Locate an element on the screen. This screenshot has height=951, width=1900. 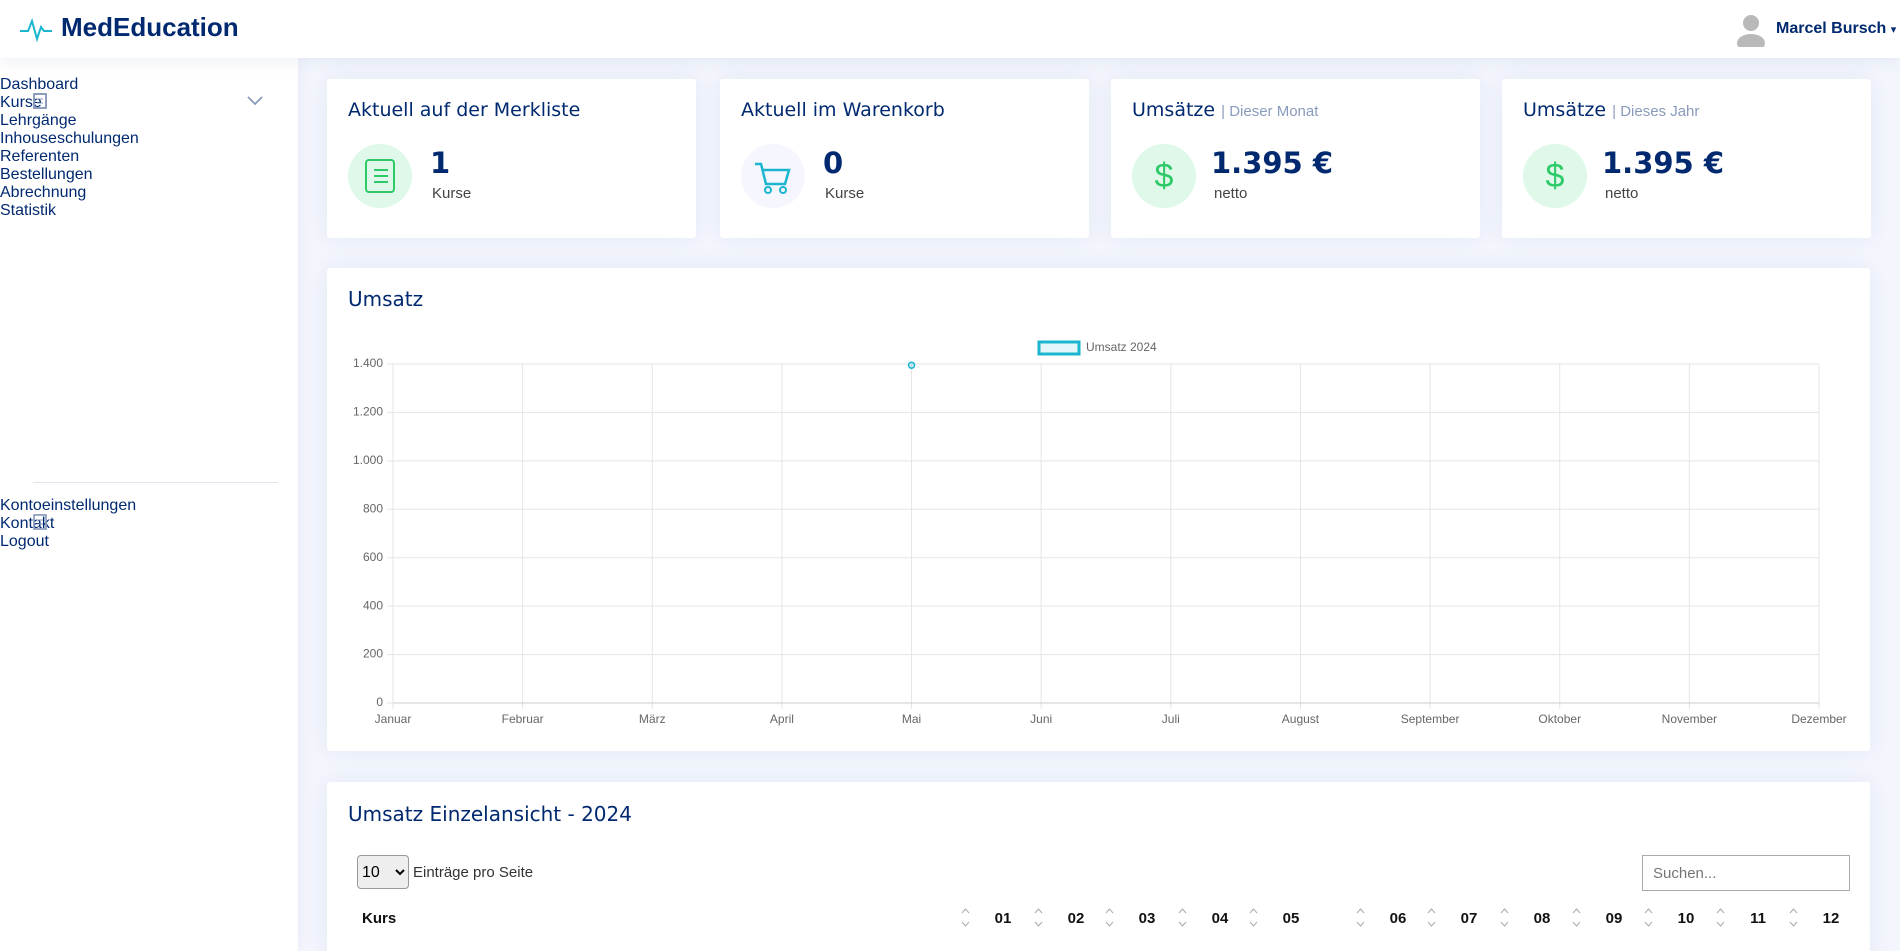
nav-account: Kontoeinstellungen Kontakt Logout is located at coordinates (149, 524).